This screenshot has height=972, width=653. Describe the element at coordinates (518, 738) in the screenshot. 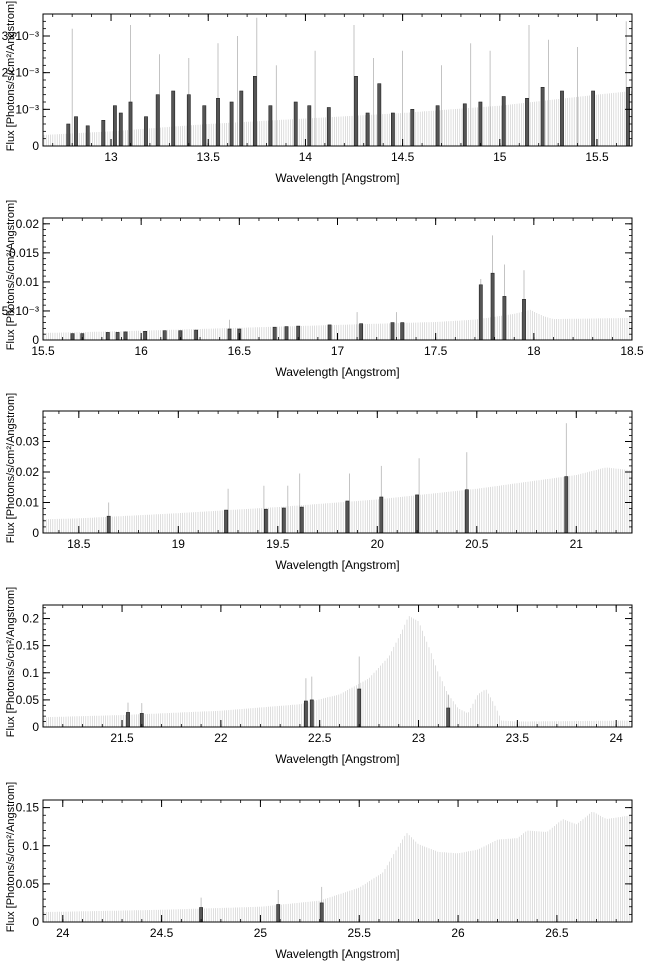

I see `x-tick-label: 23.5` at that location.